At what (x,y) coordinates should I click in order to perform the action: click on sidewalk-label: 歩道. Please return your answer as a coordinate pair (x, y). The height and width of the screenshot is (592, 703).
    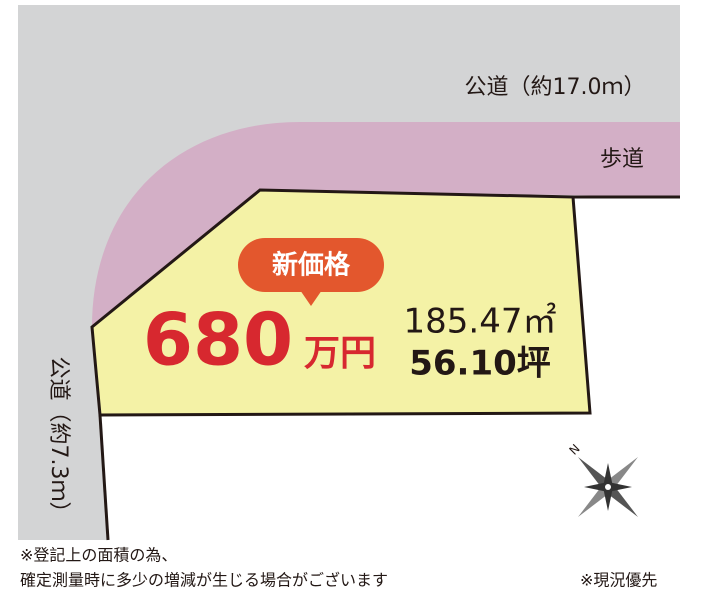
    Looking at the image, I should click on (622, 159).